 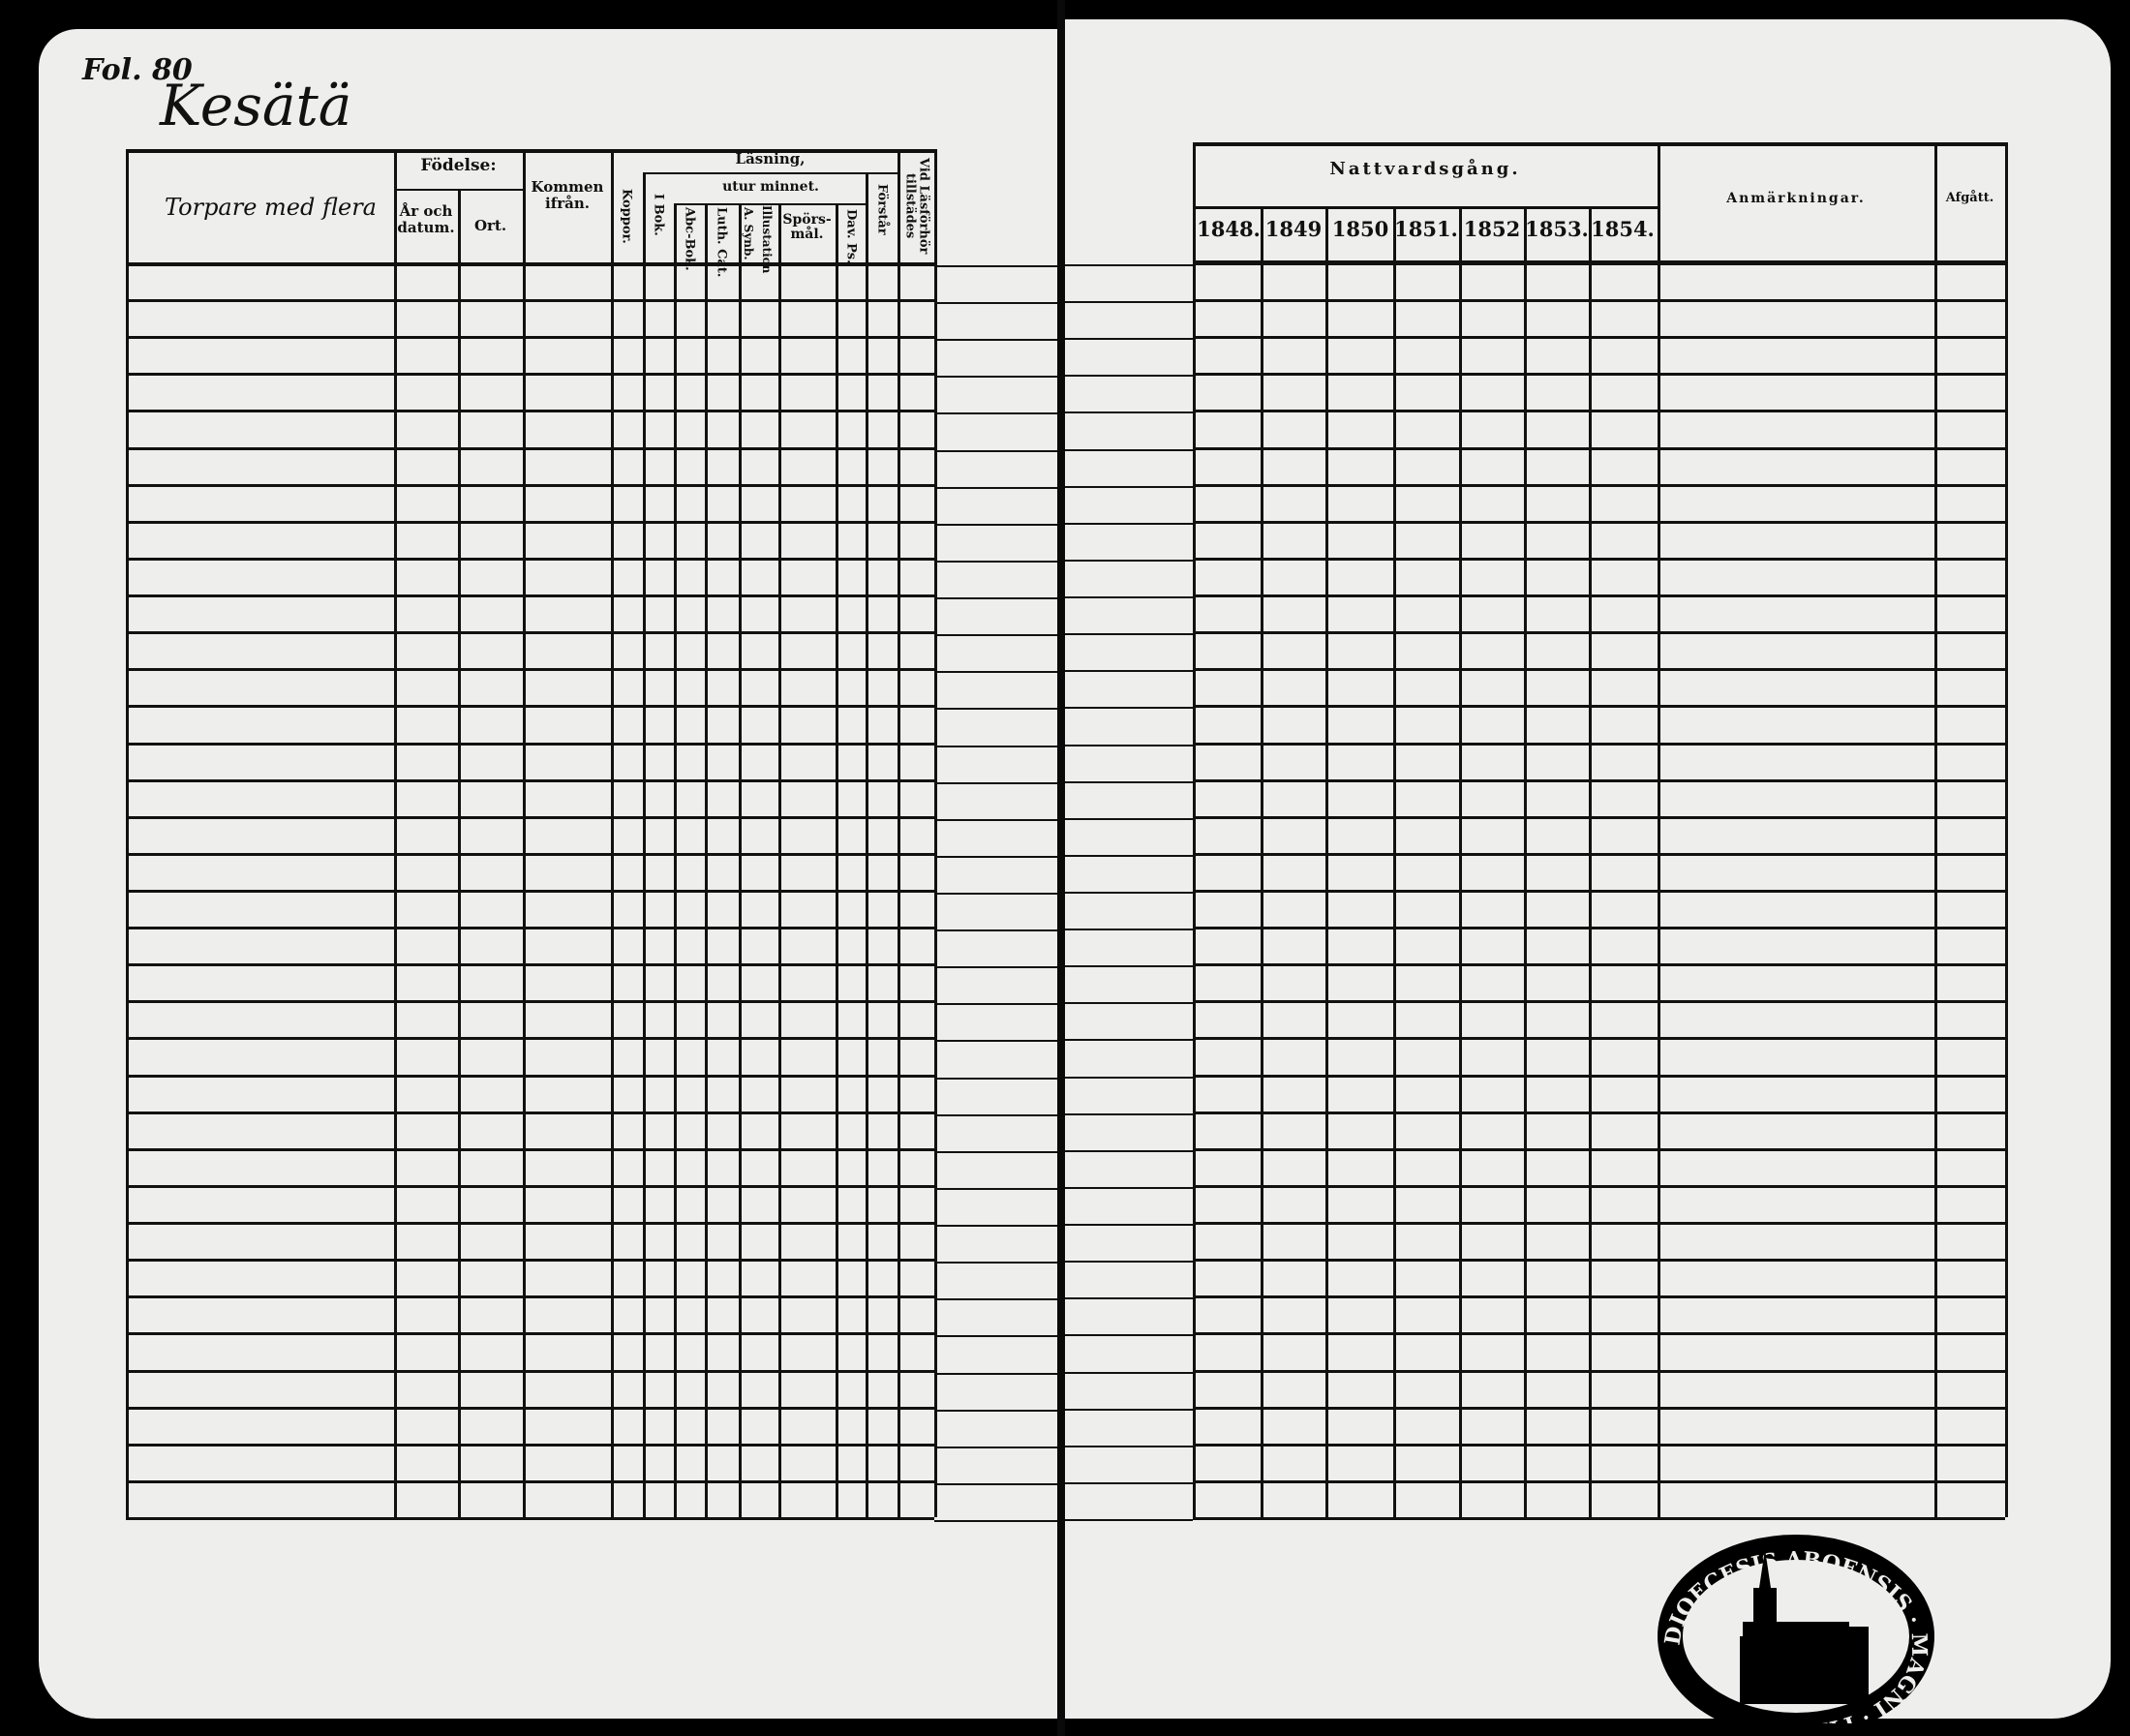 I want to click on header-kommen-ifran: Kommen ifrån., so click(x=567, y=195).